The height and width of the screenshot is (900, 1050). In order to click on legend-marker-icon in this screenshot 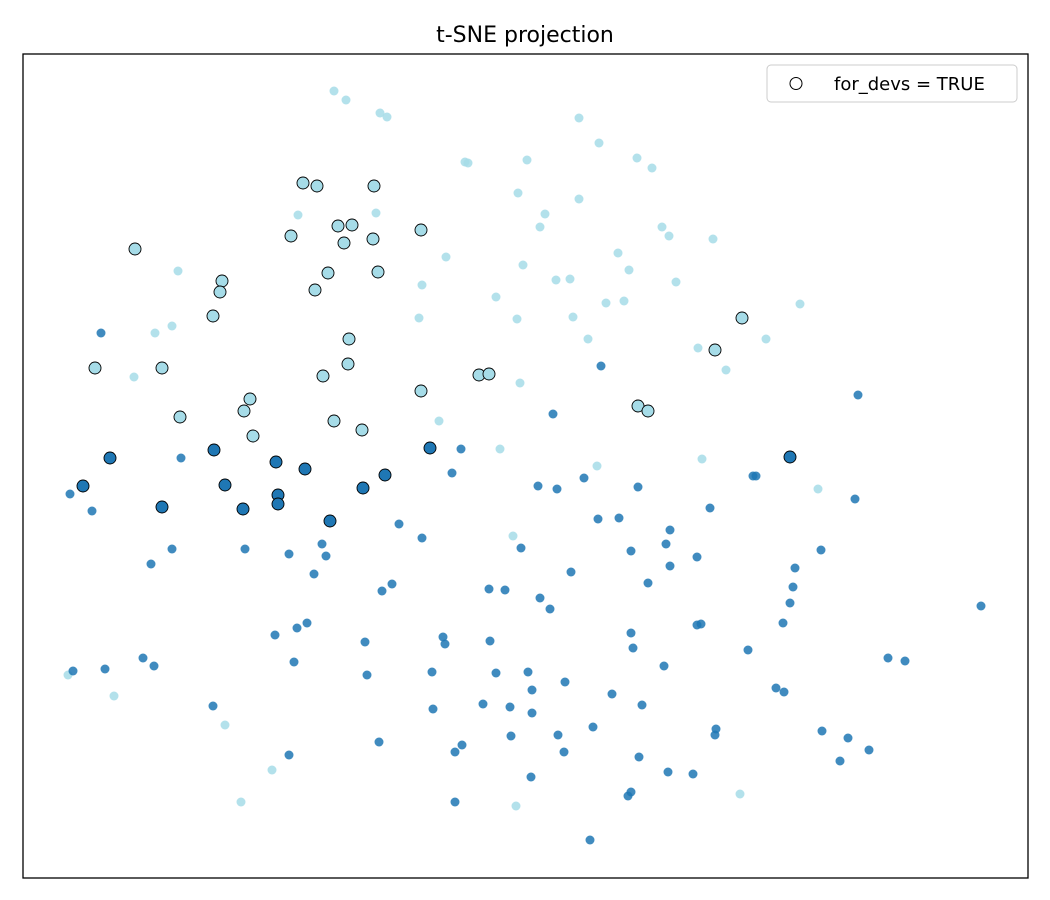, I will do `click(796, 83)`.